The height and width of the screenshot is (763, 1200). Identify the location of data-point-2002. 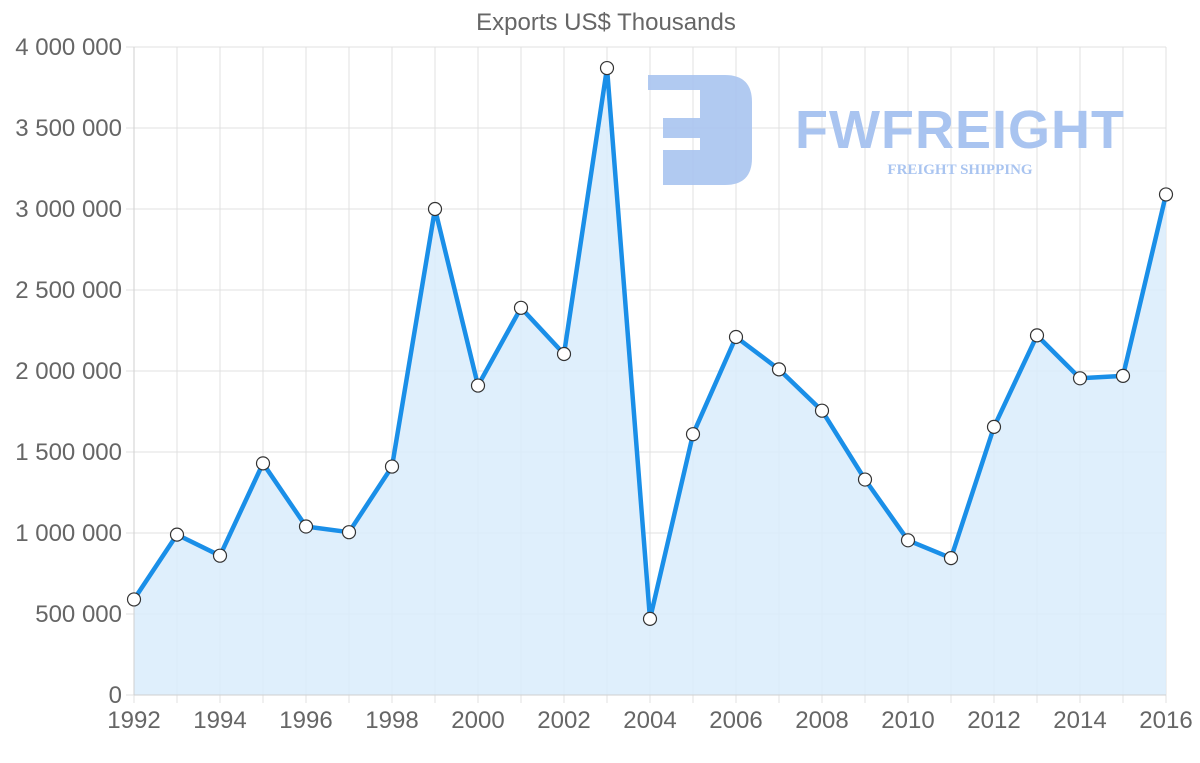
(564, 354).